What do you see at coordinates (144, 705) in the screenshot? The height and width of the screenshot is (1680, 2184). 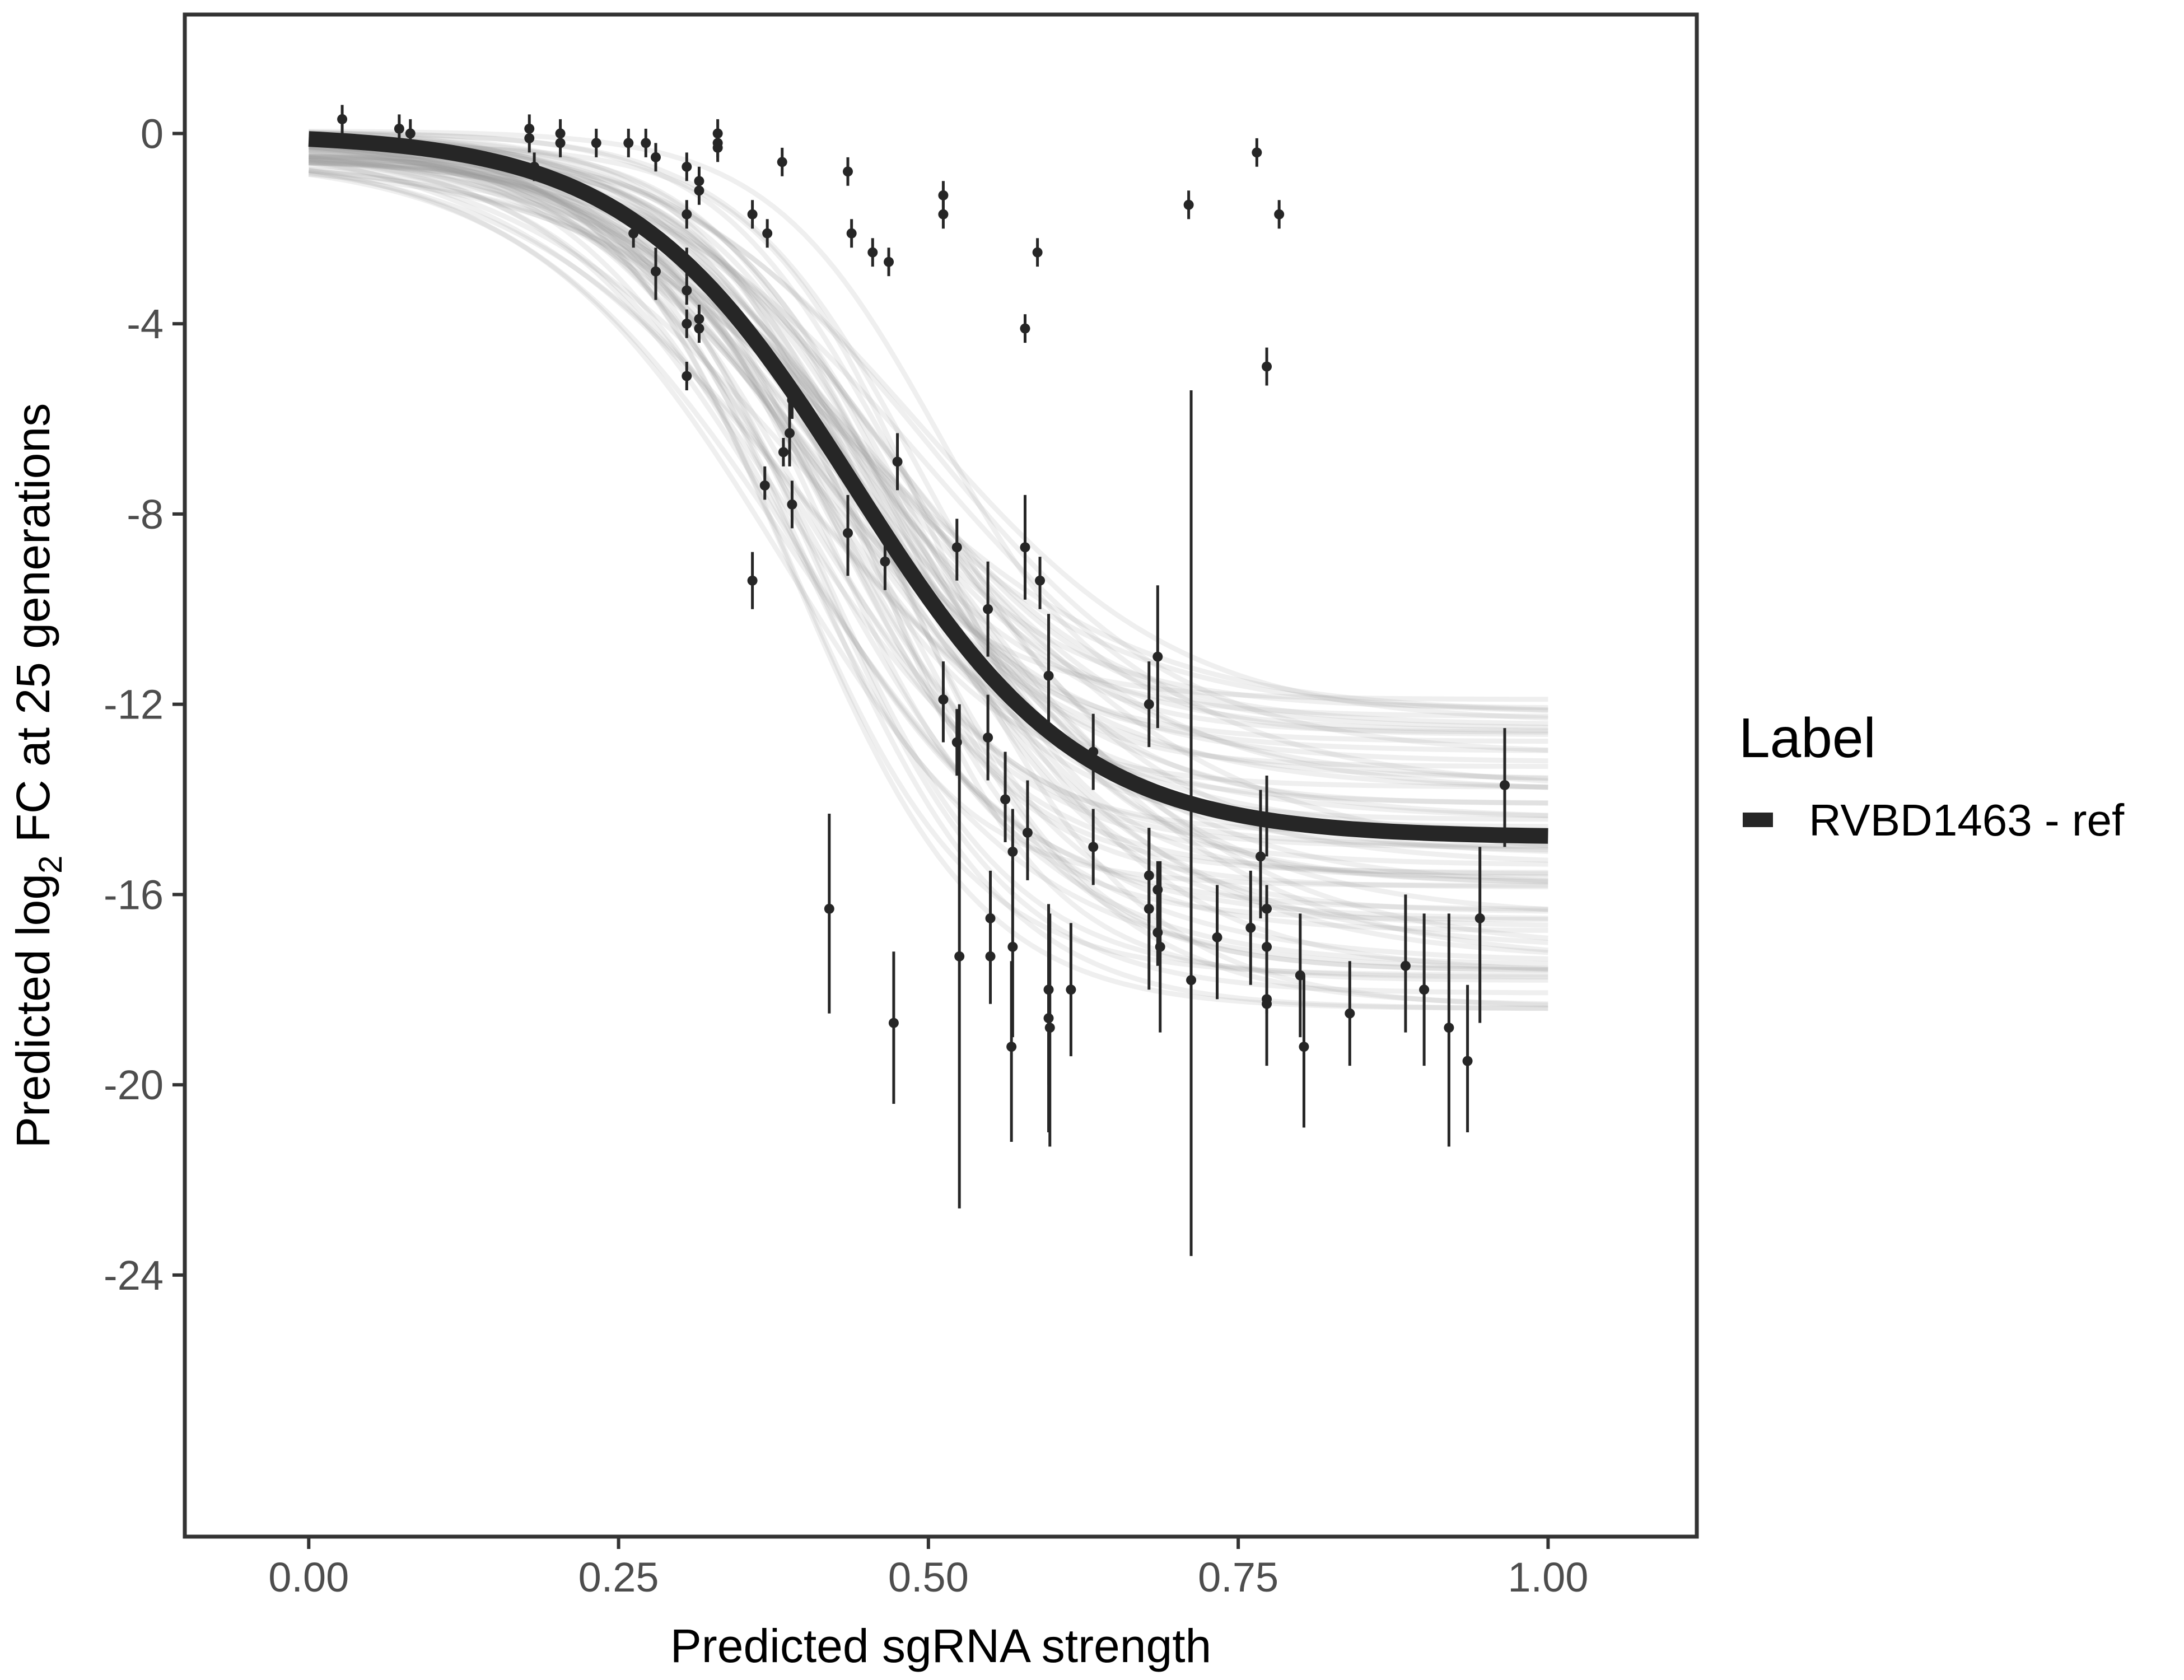 I see `y-axis: 0 -4 -8 -12 -16 -20 -24` at bounding box center [144, 705].